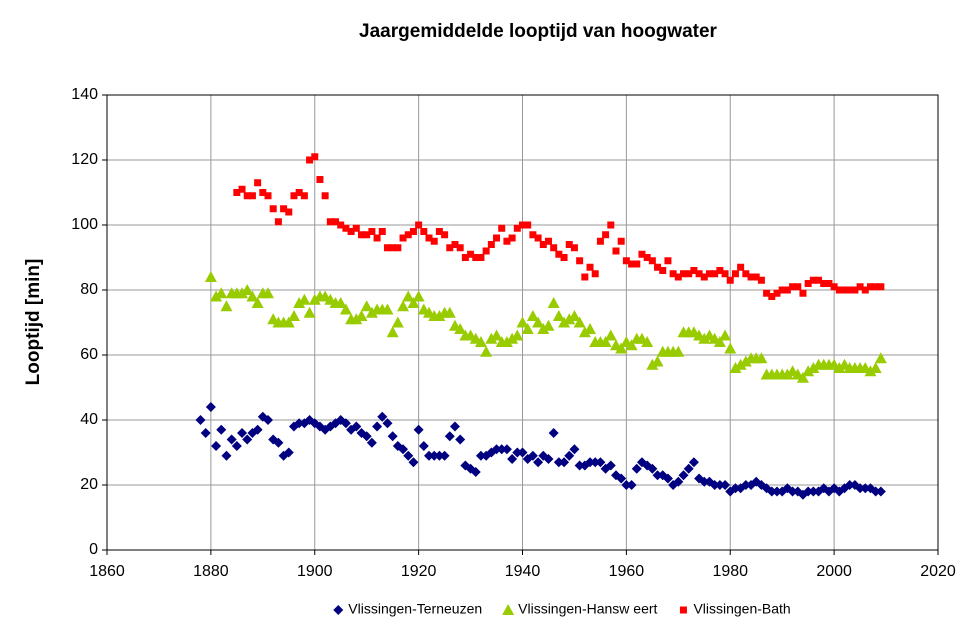  I want to click on y-tick-label: 80, so click(89, 289).